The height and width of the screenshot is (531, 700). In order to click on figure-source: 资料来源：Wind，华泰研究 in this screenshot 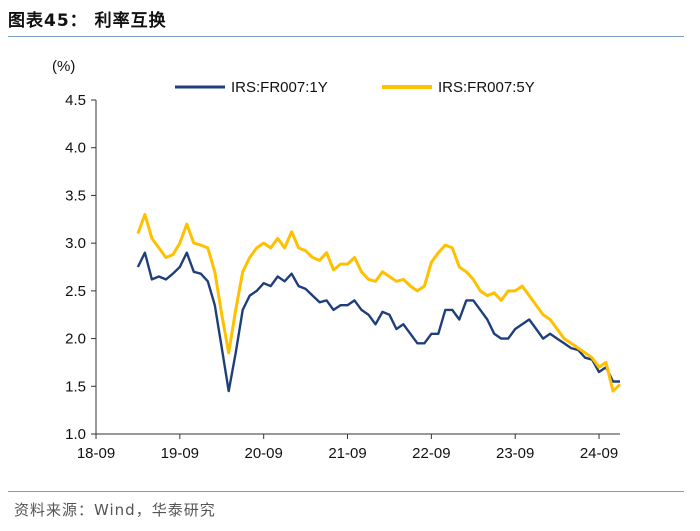, I will do `click(115, 510)`.